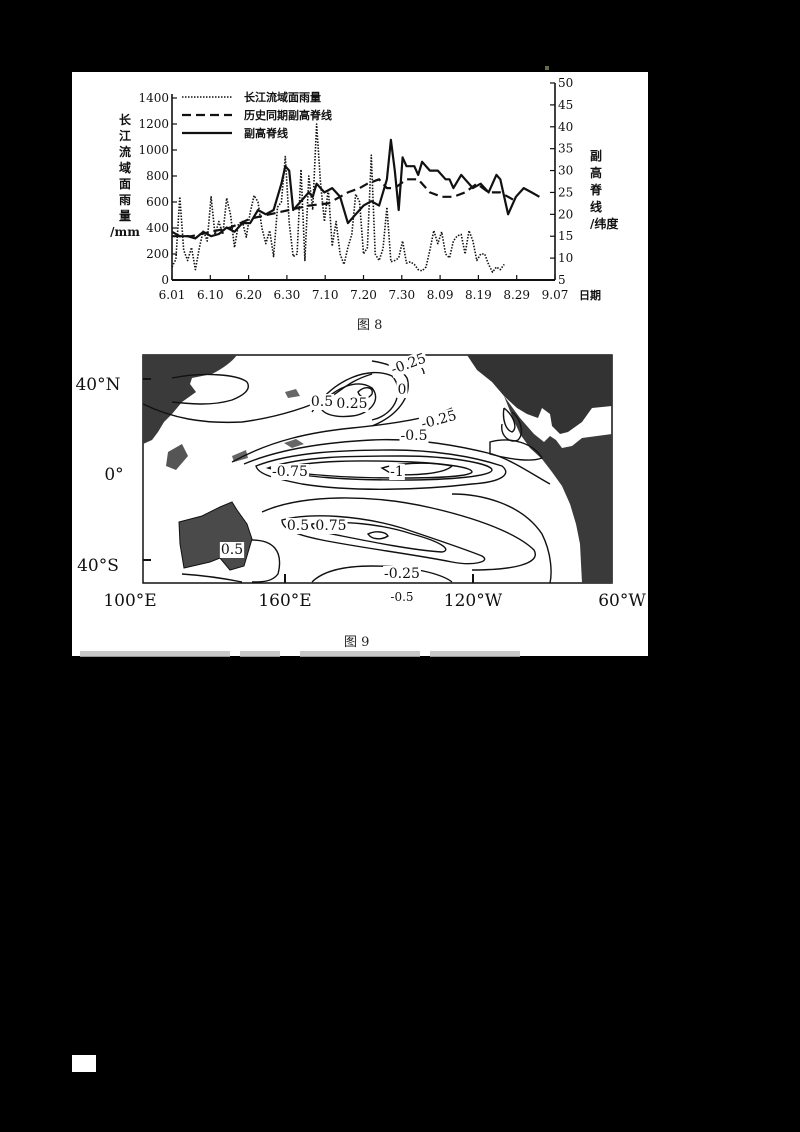  What do you see at coordinates (397, 472) in the screenshot?
I see `svg-text: -1` at bounding box center [397, 472].